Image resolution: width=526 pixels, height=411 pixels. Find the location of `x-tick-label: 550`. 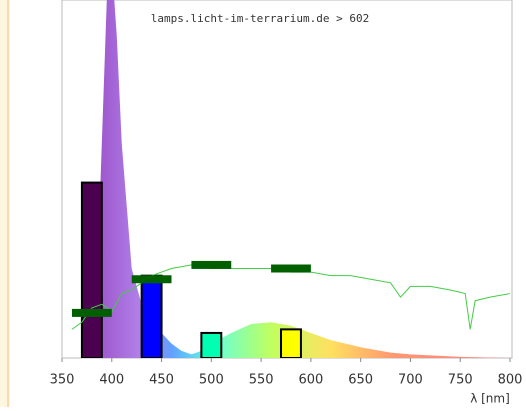

x-tick-label: 550 is located at coordinates (261, 380).